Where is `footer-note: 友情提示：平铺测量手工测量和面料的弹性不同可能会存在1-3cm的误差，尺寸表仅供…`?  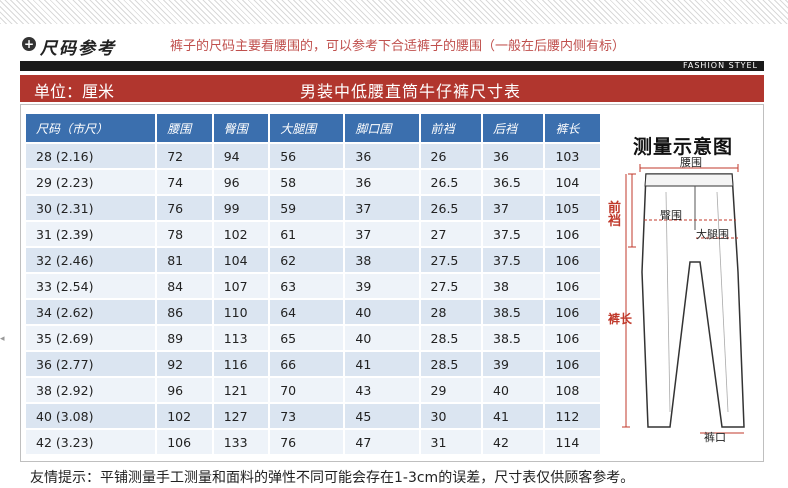
footer-note: 友情提示：平铺测量手工测量和面料的弹性不同可能会存在1-3cm的误差，尺寸表仅供… is located at coordinates (332, 478).